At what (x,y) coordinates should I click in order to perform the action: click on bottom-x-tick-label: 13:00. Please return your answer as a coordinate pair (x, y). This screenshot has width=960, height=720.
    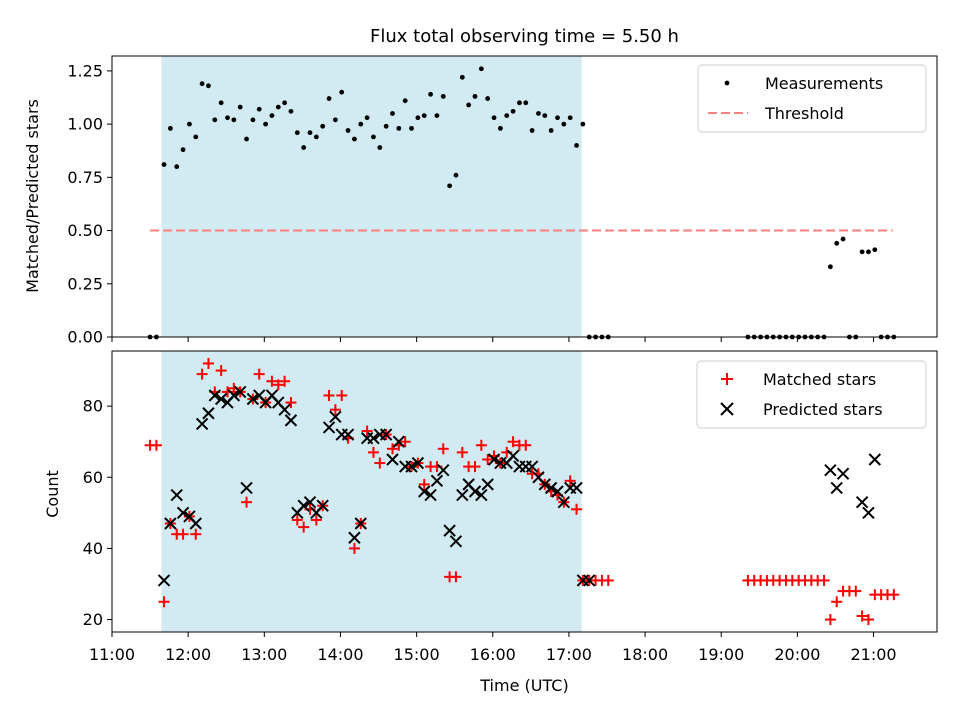
    Looking at the image, I should click on (264, 654).